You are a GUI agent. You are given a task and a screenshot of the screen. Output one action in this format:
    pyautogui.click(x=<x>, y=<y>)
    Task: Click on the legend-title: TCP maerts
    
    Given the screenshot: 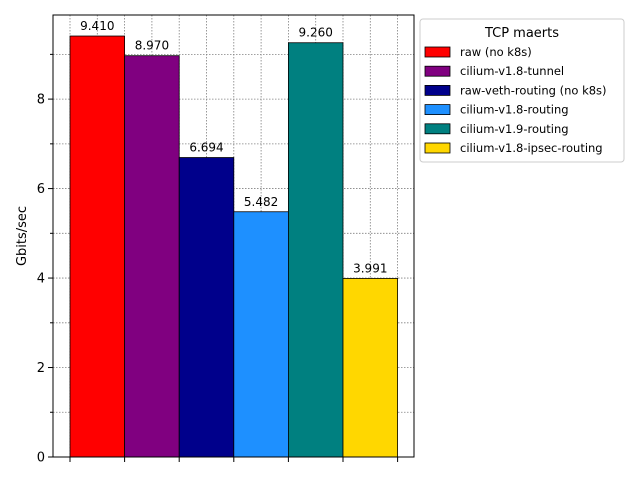 What is the action you would take?
    pyautogui.click(x=521, y=33)
    